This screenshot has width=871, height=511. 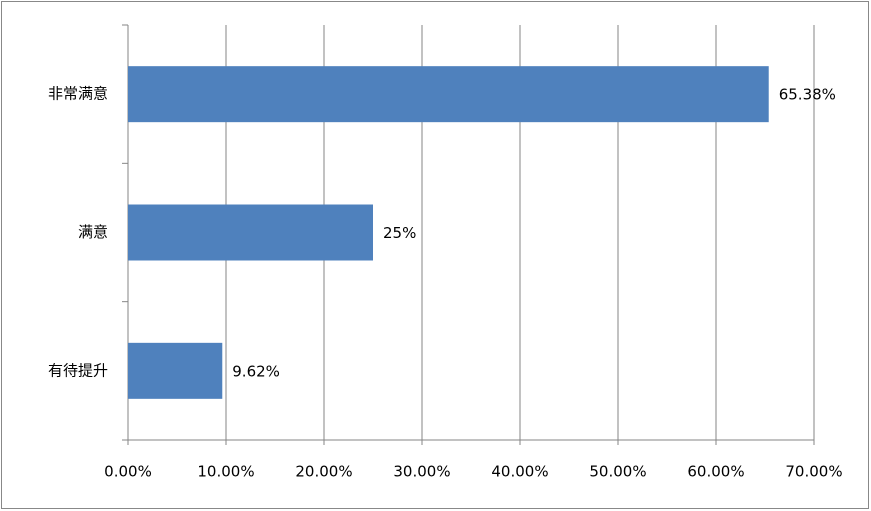 What do you see at coordinates (617, 472) in the screenshot?
I see `x-tick-label: 50.00%` at bounding box center [617, 472].